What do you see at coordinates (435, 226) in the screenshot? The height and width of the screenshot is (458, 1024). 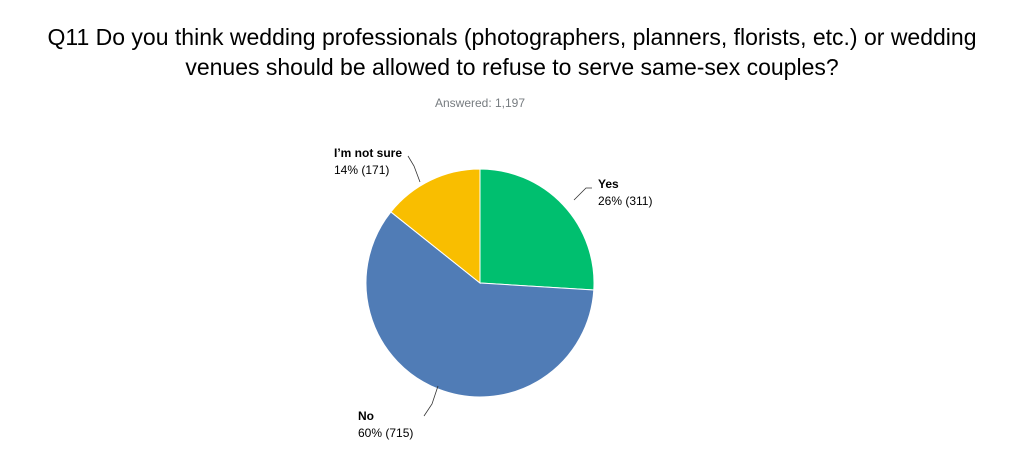 I see `pie-slice-i-m-not-sure` at bounding box center [435, 226].